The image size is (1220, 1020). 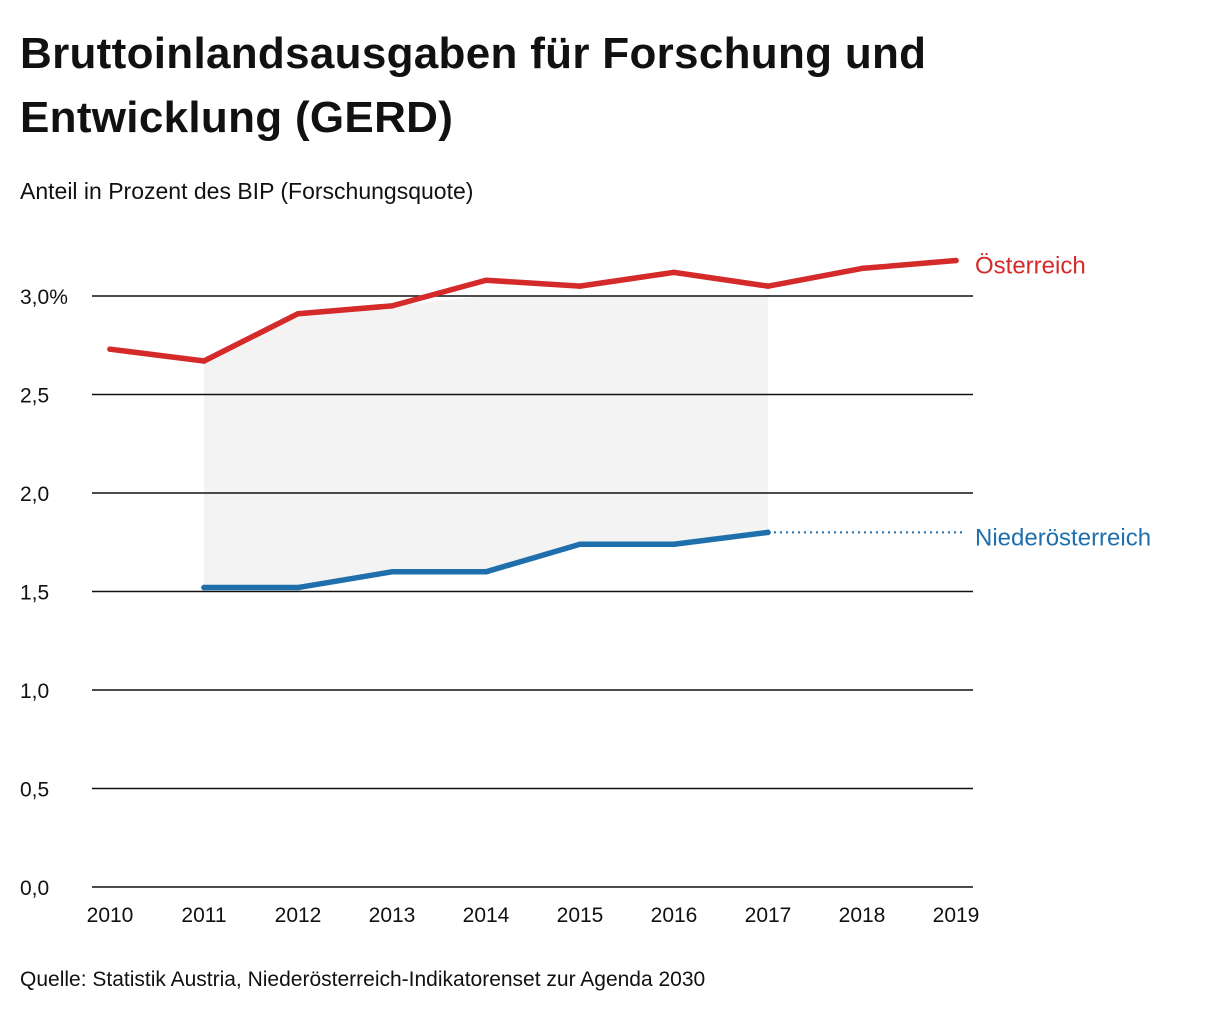 I want to click on series-label-niederoesterreich: Niederösterreich, so click(x=1063, y=537).